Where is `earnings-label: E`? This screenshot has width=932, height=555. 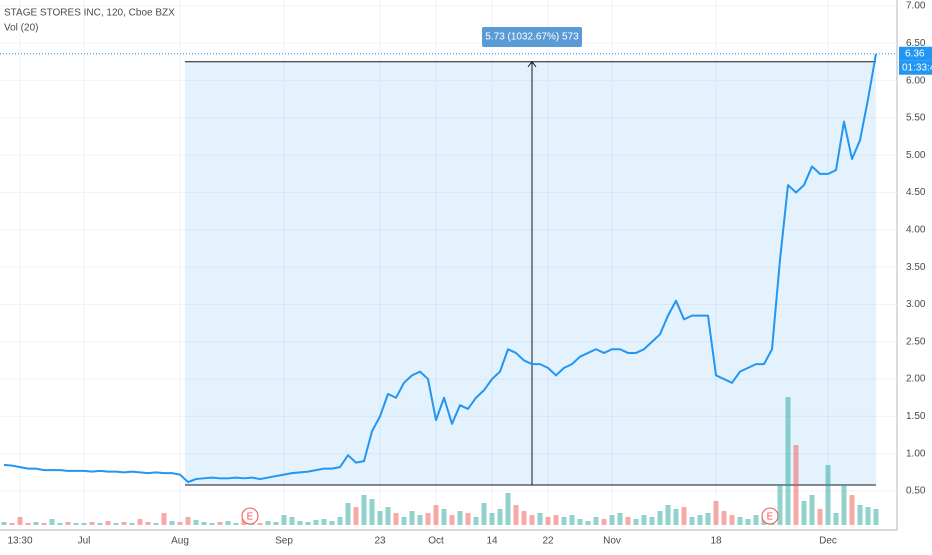 earnings-label: E is located at coordinates (770, 517).